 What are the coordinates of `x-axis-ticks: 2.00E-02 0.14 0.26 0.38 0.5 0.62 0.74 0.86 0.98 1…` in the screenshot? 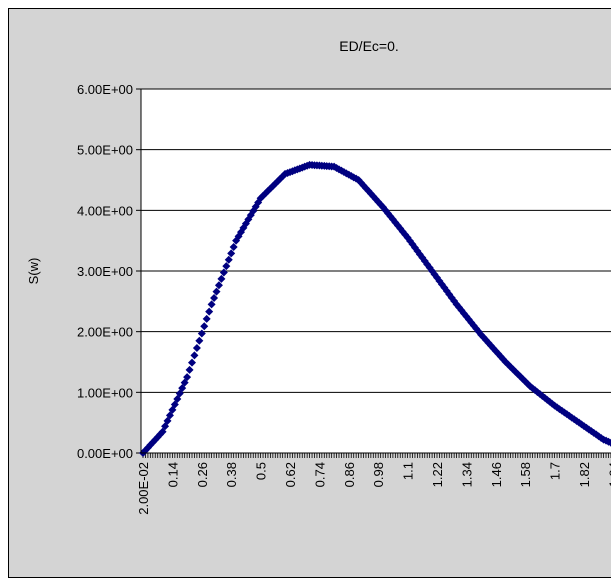 It's located at (373, 484).